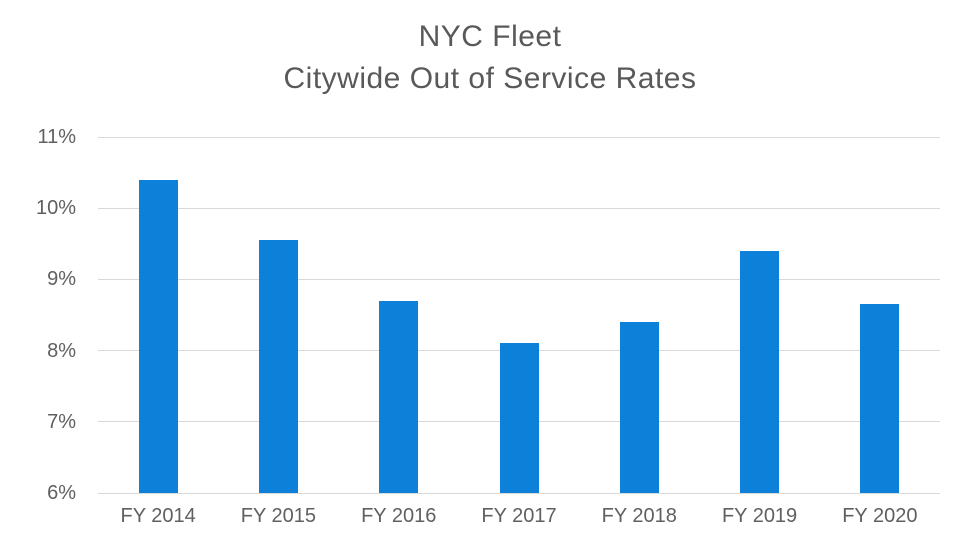  What do you see at coordinates (519, 418) in the screenshot?
I see `bar-fy-2017` at bounding box center [519, 418].